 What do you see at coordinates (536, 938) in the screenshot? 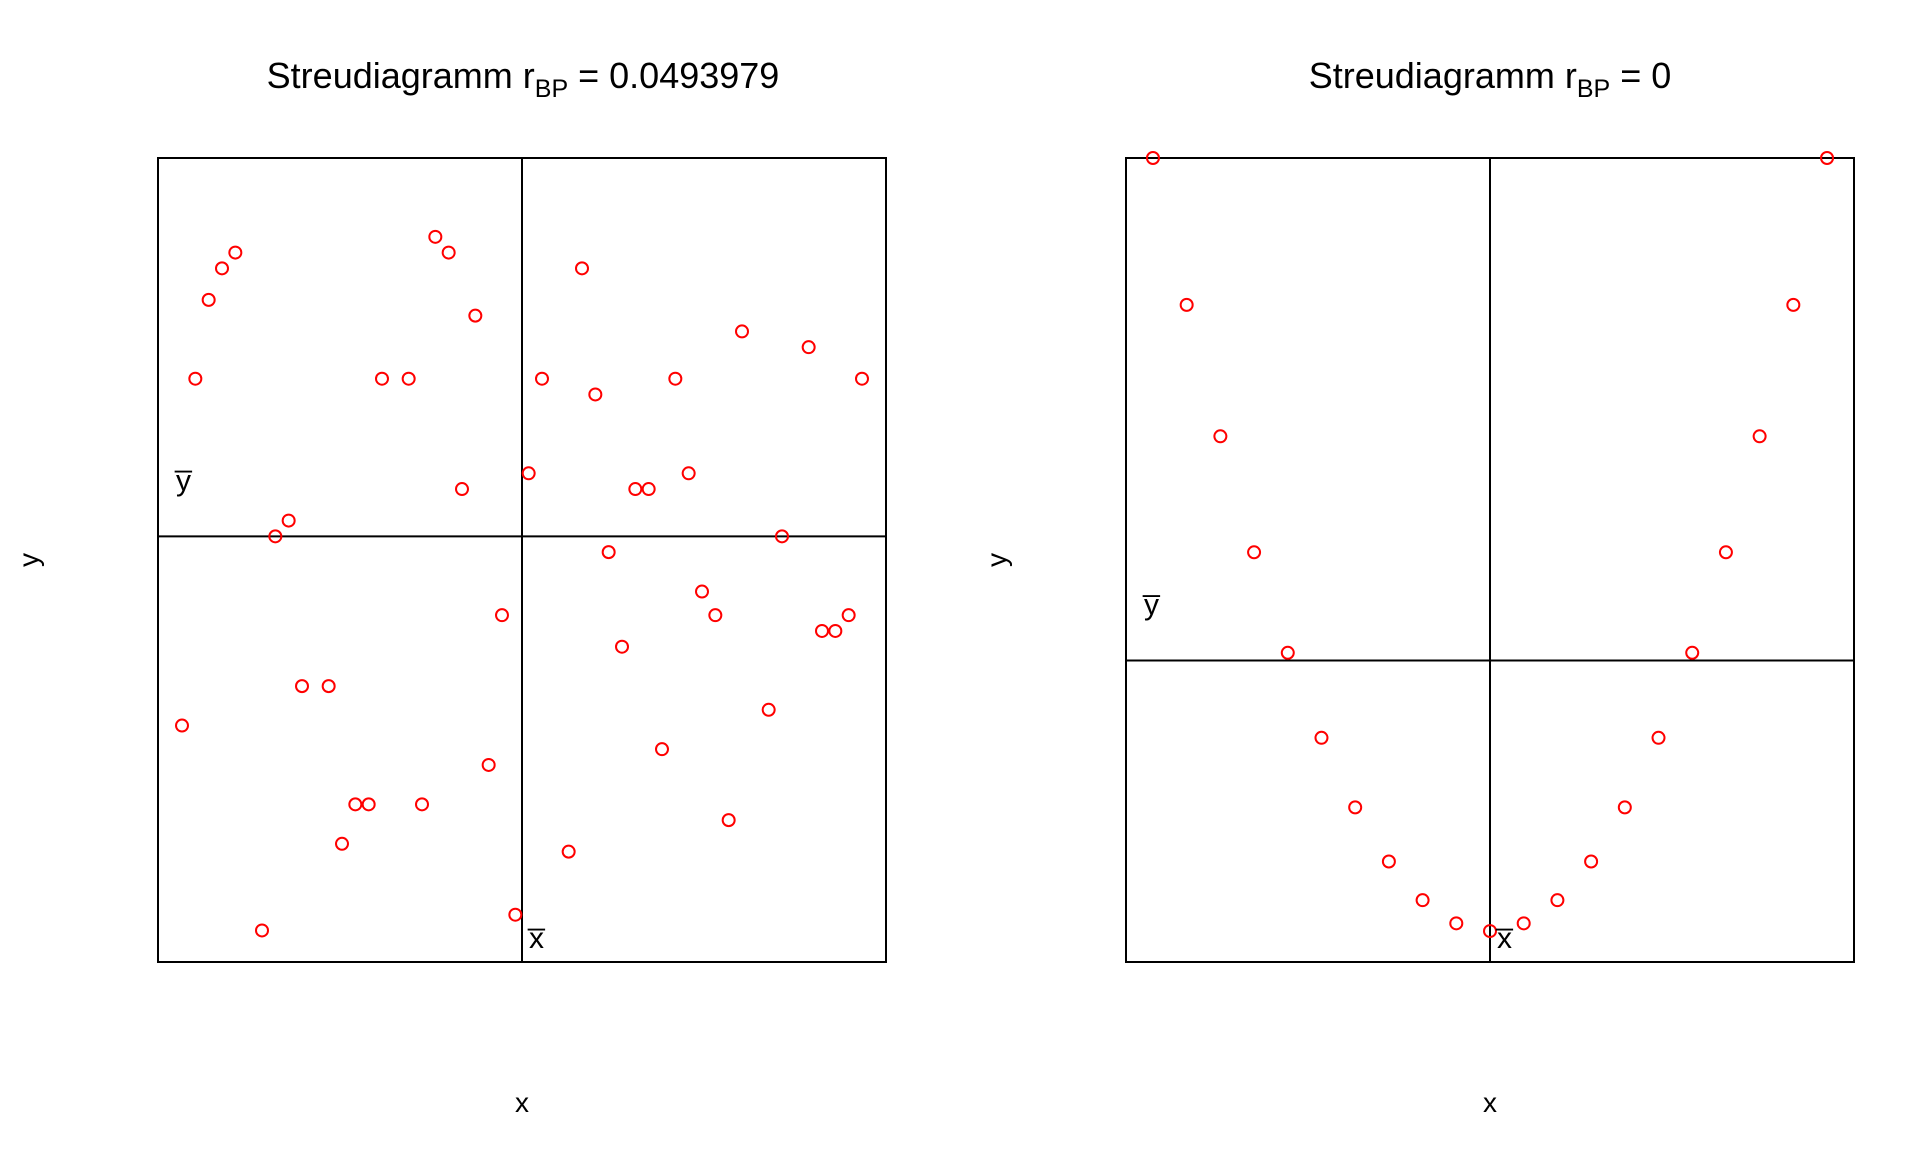
I see `mean-x-label-left: x̅` at bounding box center [536, 938].